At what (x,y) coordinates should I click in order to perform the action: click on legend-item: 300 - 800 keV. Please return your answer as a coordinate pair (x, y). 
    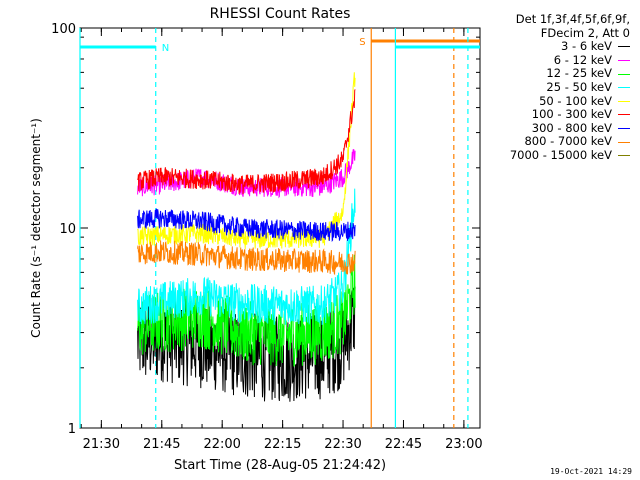
    Looking at the image, I should click on (554, 128).